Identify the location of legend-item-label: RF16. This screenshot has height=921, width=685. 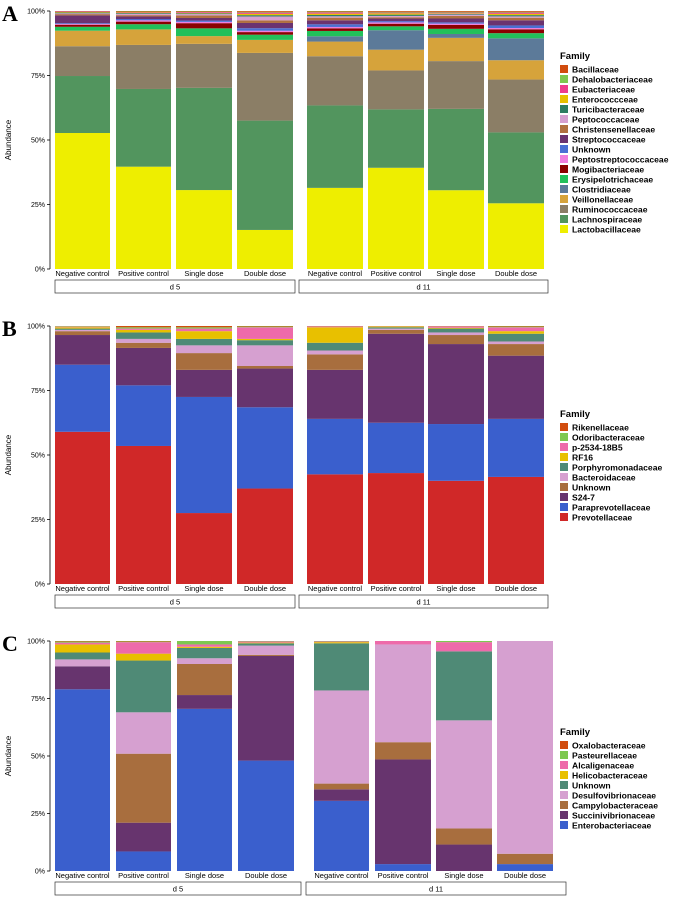
(582, 457).